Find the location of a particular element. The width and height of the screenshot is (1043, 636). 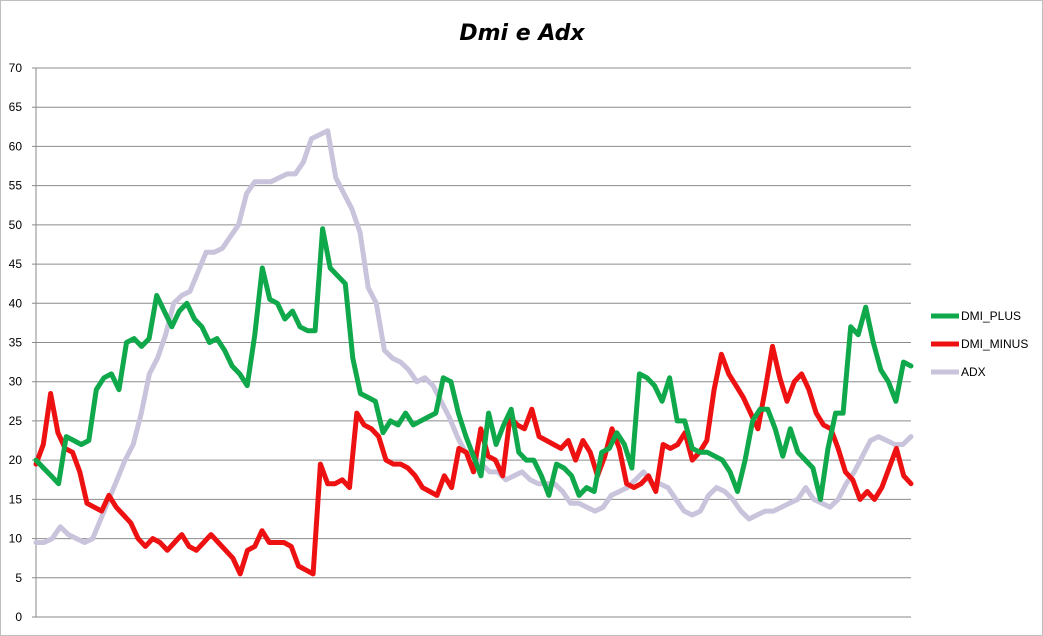

legend: DMI_PLUS DMI_MINUS ADX is located at coordinates (979, 344).